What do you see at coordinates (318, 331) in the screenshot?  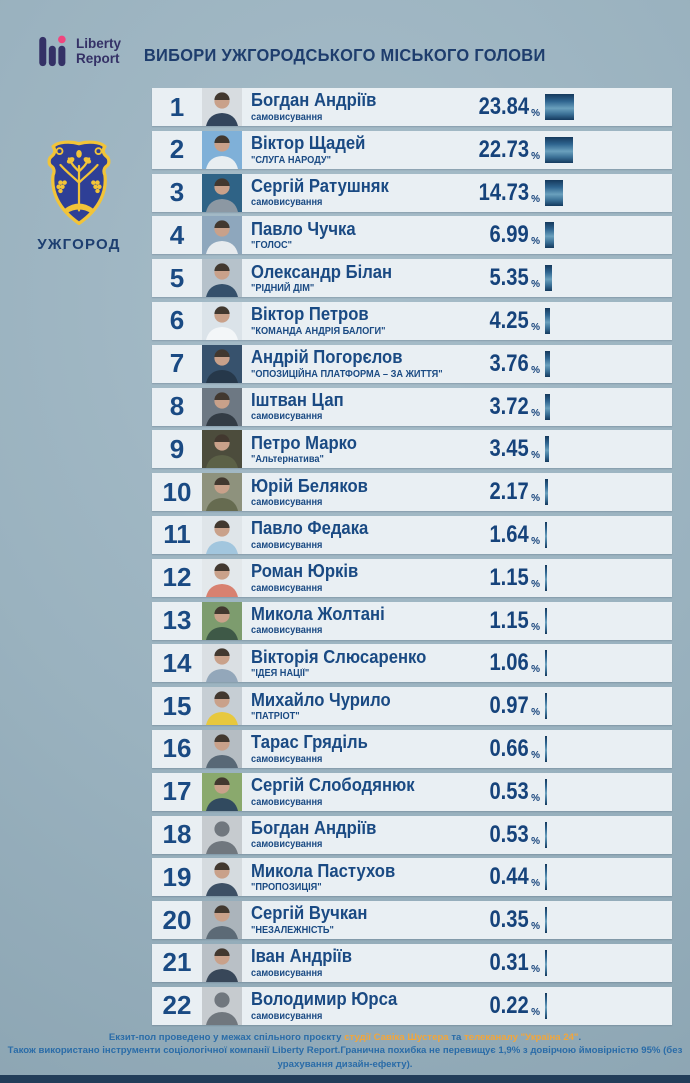 I see `candidate-party: "КОМАНДА АНДРІЯ БАЛОГИ"` at bounding box center [318, 331].